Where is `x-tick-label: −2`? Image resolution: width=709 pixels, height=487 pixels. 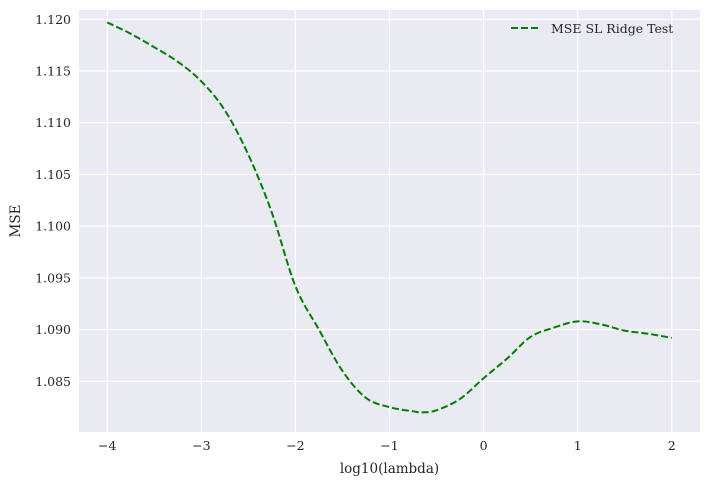 x-tick-label: −2 is located at coordinates (295, 445).